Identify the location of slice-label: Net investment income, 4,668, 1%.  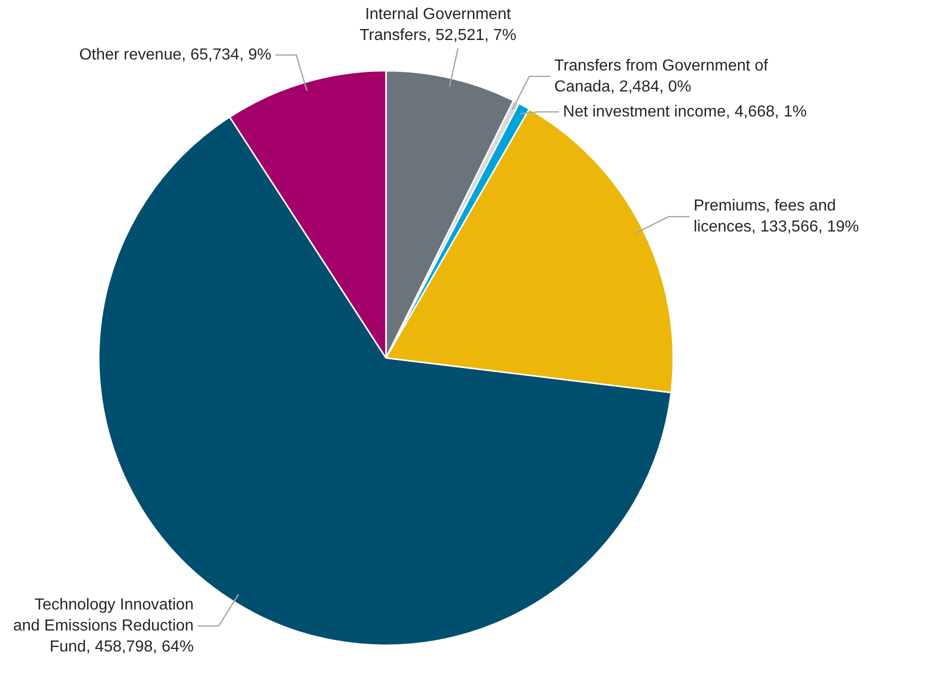
(685, 111).